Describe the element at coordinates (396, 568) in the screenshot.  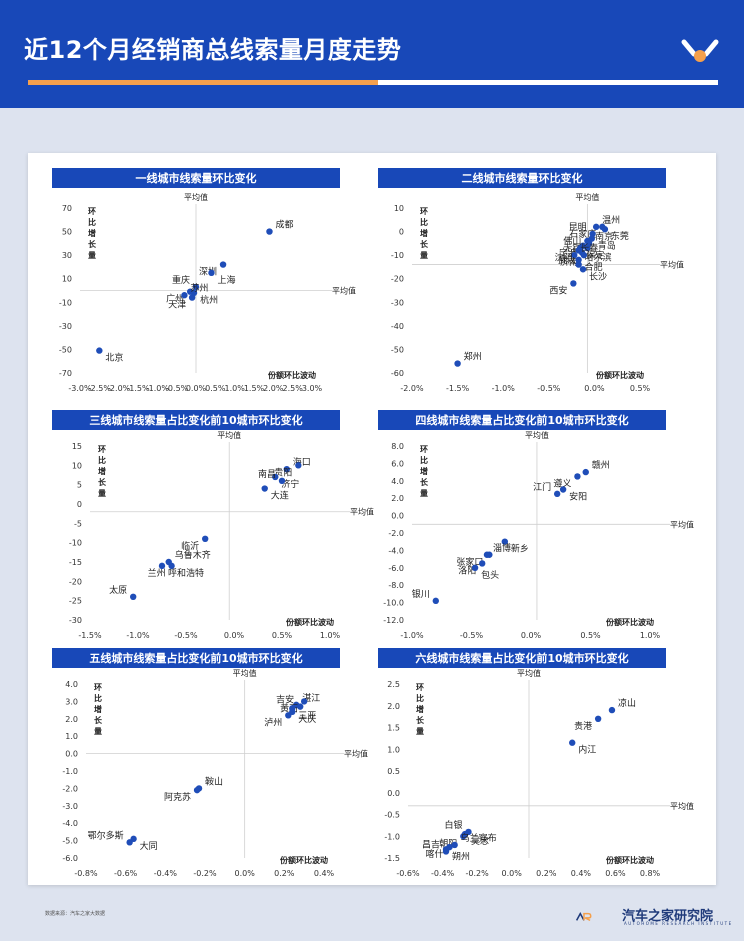
I see `y-tick-label: -6.0` at that location.